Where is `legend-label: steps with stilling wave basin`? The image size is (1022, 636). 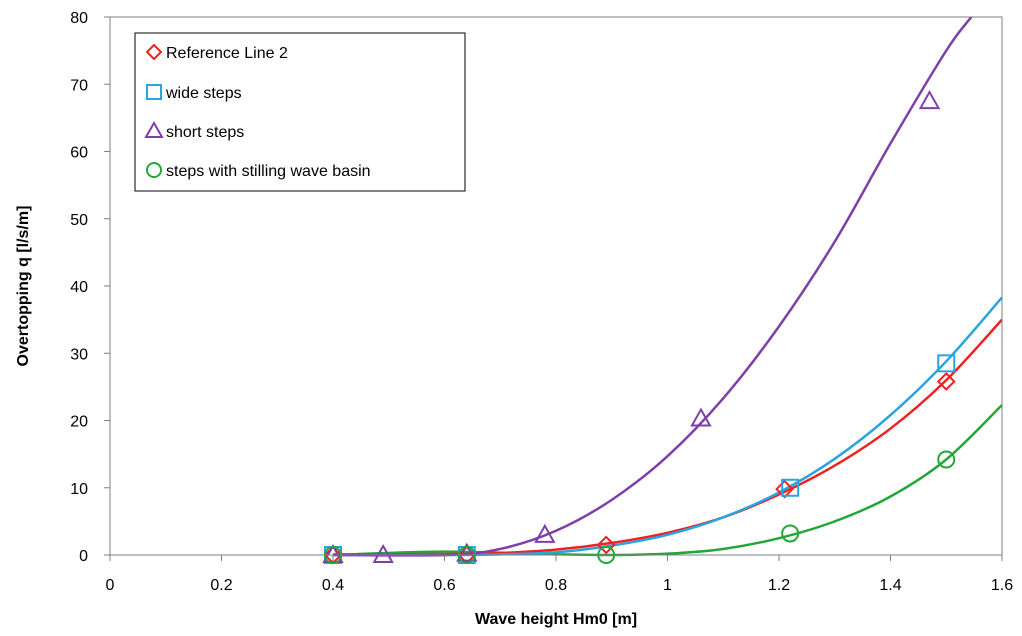
legend-label: steps with stilling wave basin is located at coordinates (268, 171).